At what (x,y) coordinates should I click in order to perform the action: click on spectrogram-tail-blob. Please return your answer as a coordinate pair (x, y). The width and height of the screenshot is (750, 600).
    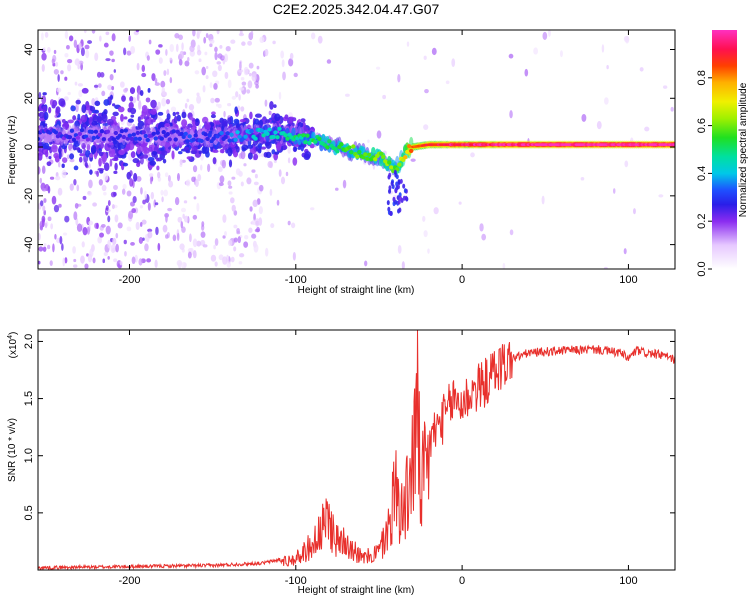
    Looking at the image, I should click on (392, 184).